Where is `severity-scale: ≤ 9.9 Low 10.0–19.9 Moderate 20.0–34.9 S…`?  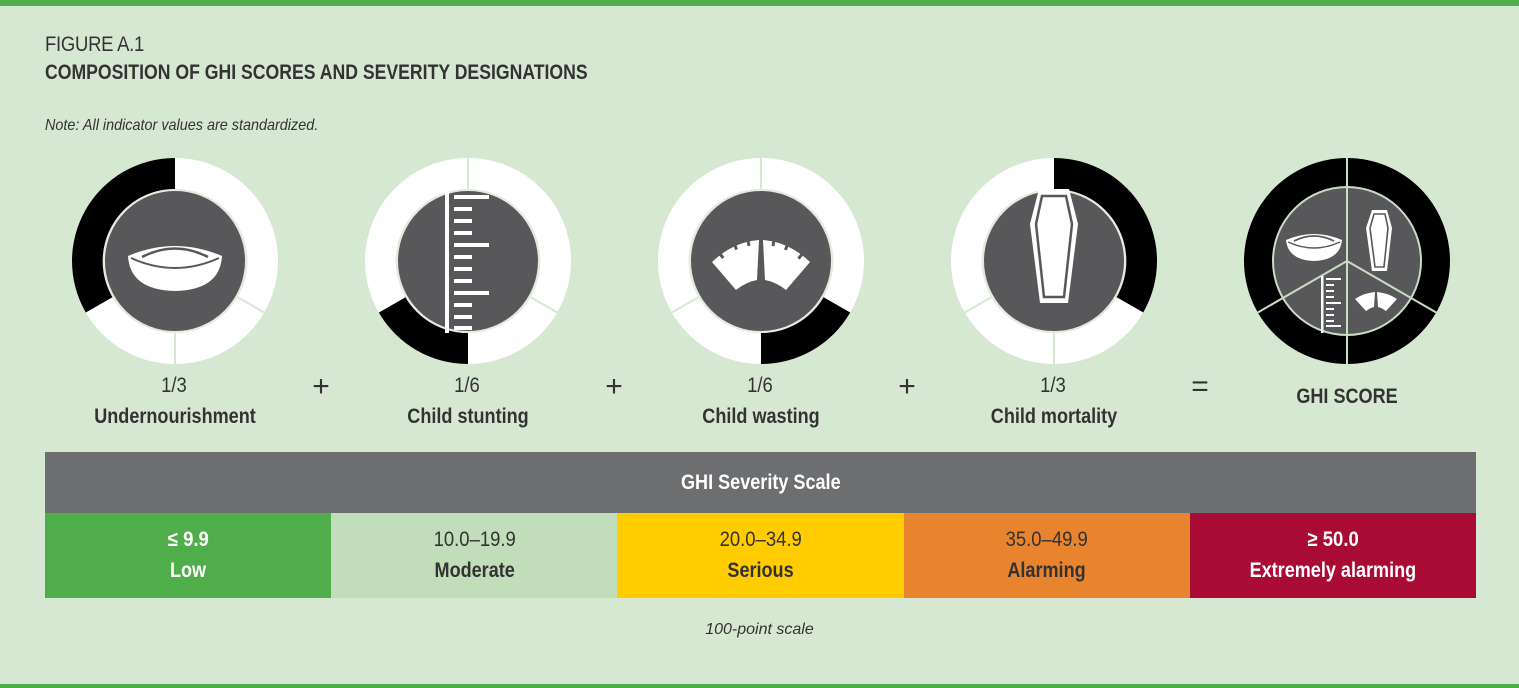
severity-scale: ≤ 9.9 Low 10.0–19.9 Moderate 20.0–34.9 S… is located at coordinates (761, 555).